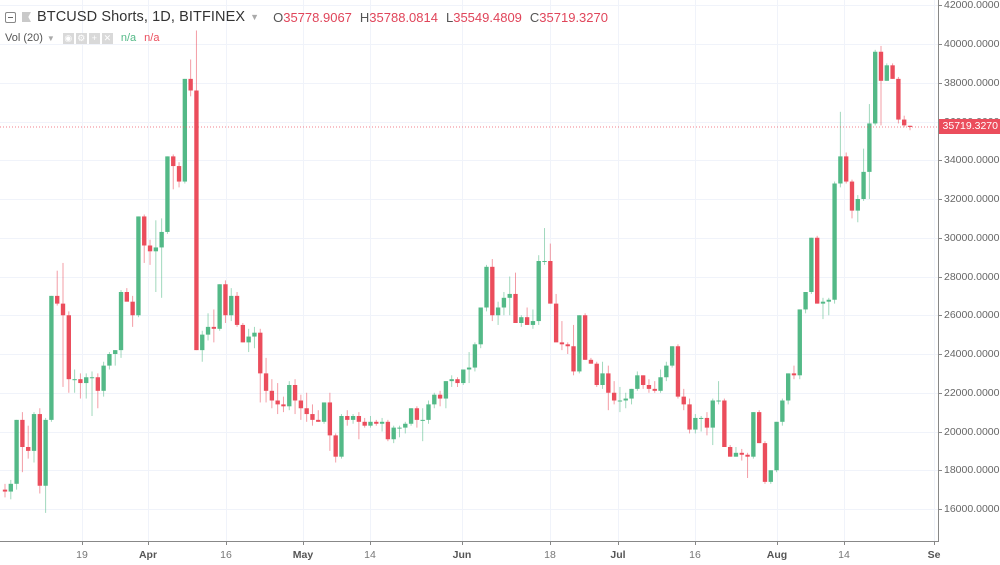 This screenshot has height=565, width=1000. I want to click on price-axis-label: 34000.0000, so click(972, 159).